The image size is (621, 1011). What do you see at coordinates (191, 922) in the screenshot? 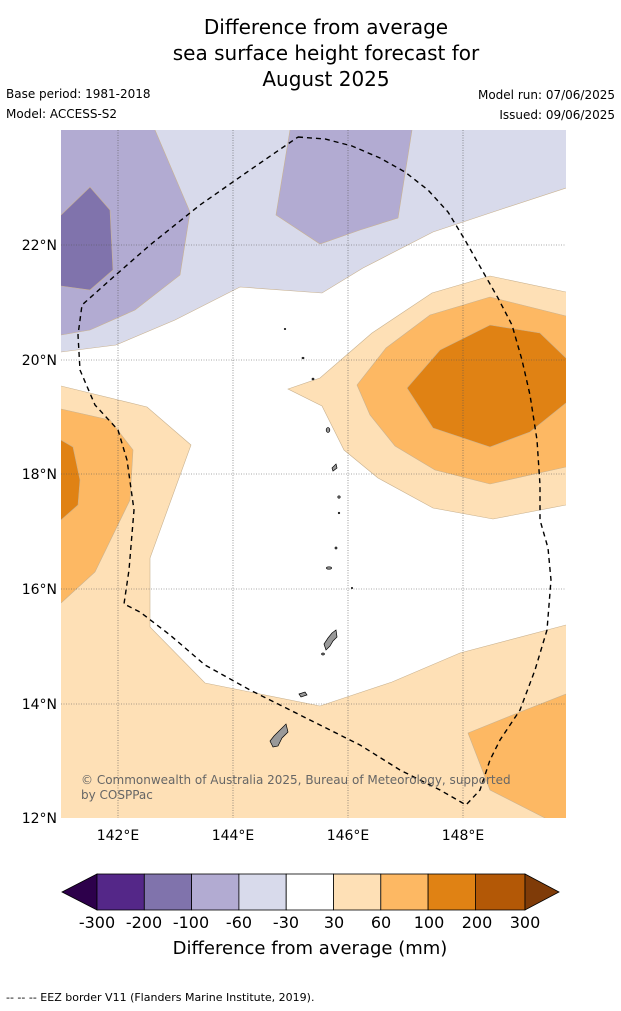
I see `colorbar-tick-label: -100` at bounding box center [191, 922].